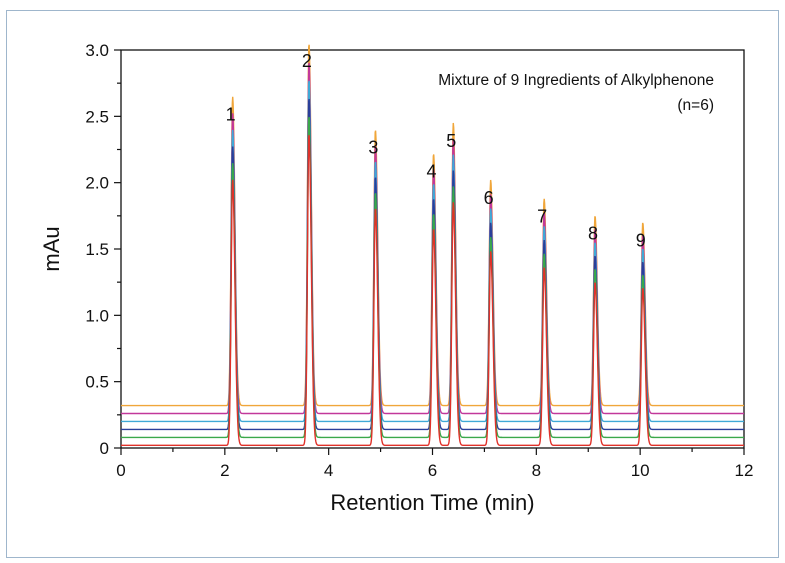 The height and width of the screenshot is (563, 785). What do you see at coordinates (744, 470) in the screenshot?
I see `x-tick-label: 12` at bounding box center [744, 470].